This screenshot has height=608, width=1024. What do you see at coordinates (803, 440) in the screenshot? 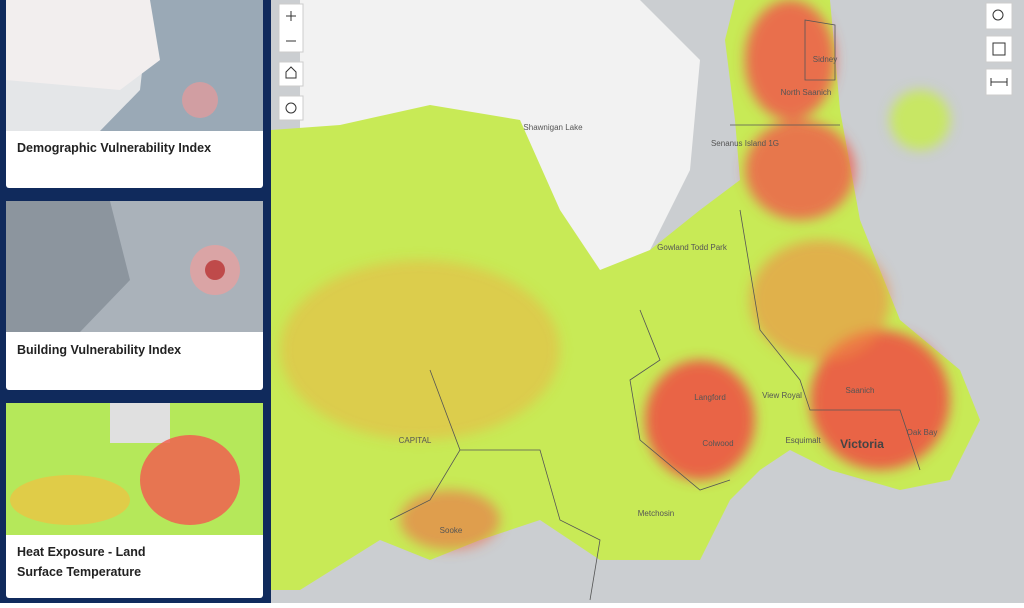
I see `place-label: Esquimalt` at bounding box center [803, 440].